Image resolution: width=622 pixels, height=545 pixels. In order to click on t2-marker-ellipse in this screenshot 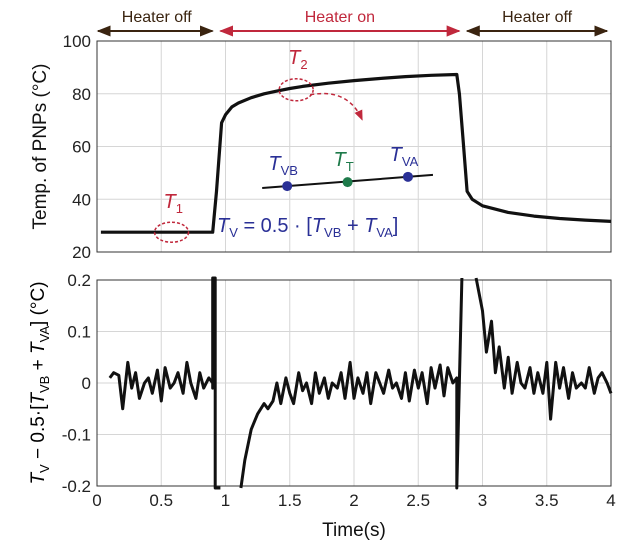, I will do `click(296, 90)`.